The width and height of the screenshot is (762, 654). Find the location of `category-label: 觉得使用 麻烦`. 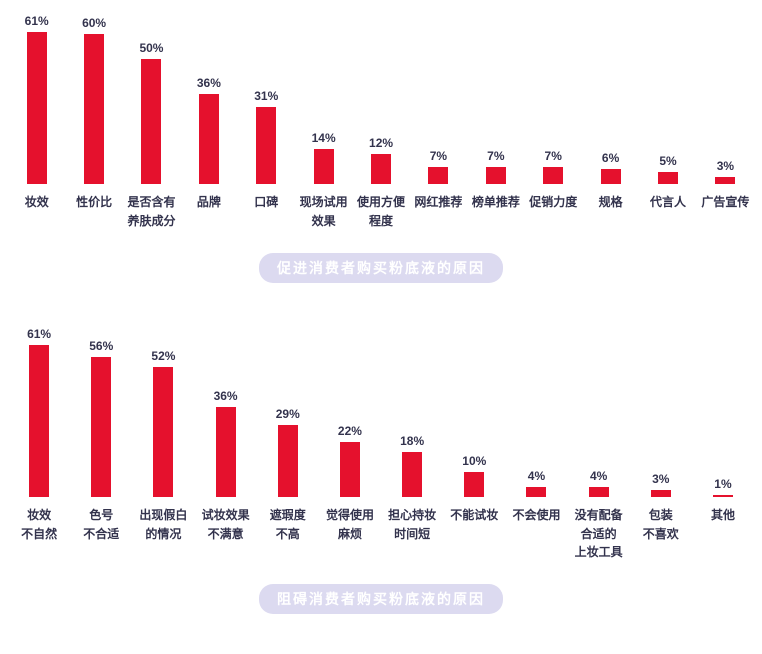

category-label: 觉得使用 麻烦 is located at coordinates (349, 524).